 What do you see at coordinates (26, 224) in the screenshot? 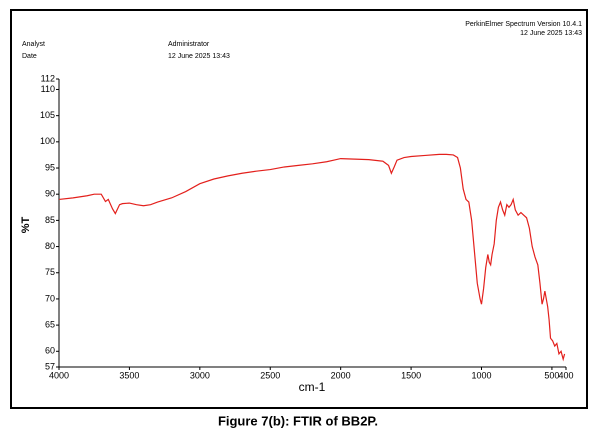
I see `y-axis-label: %T` at bounding box center [26, 224].